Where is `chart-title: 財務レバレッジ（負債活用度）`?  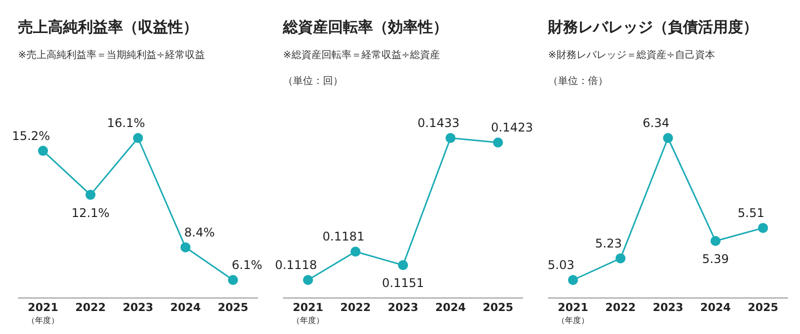
chart-title: 財務レバレッジ（負債活用度） is located at coordinates (652, 27).